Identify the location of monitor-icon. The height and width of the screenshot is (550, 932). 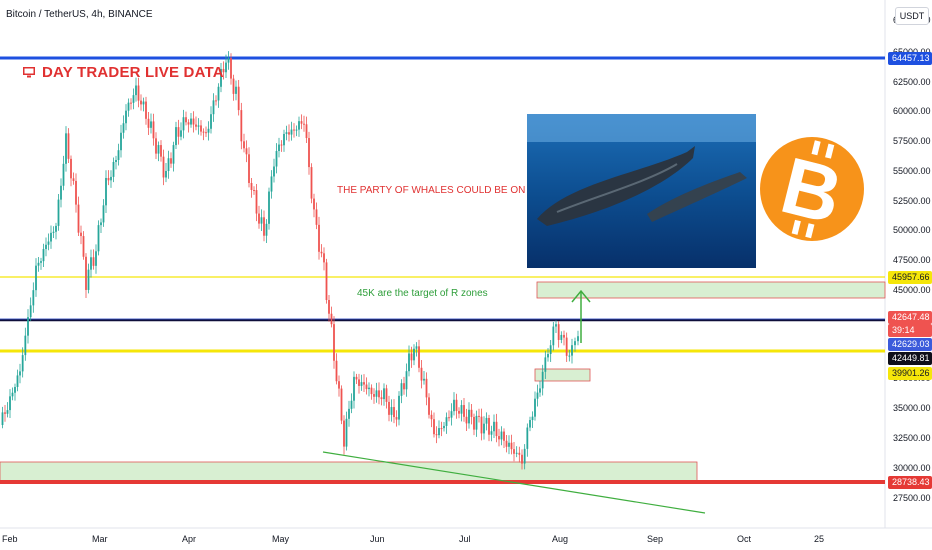
(29, 72).